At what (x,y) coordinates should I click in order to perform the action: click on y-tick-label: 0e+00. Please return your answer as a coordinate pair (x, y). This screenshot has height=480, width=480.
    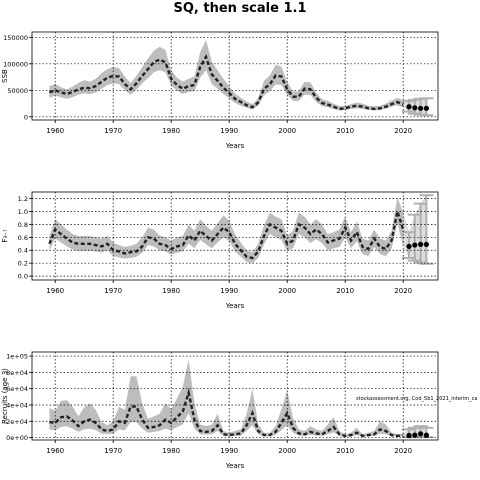
    Looking at the image, I should click on (17, 438).